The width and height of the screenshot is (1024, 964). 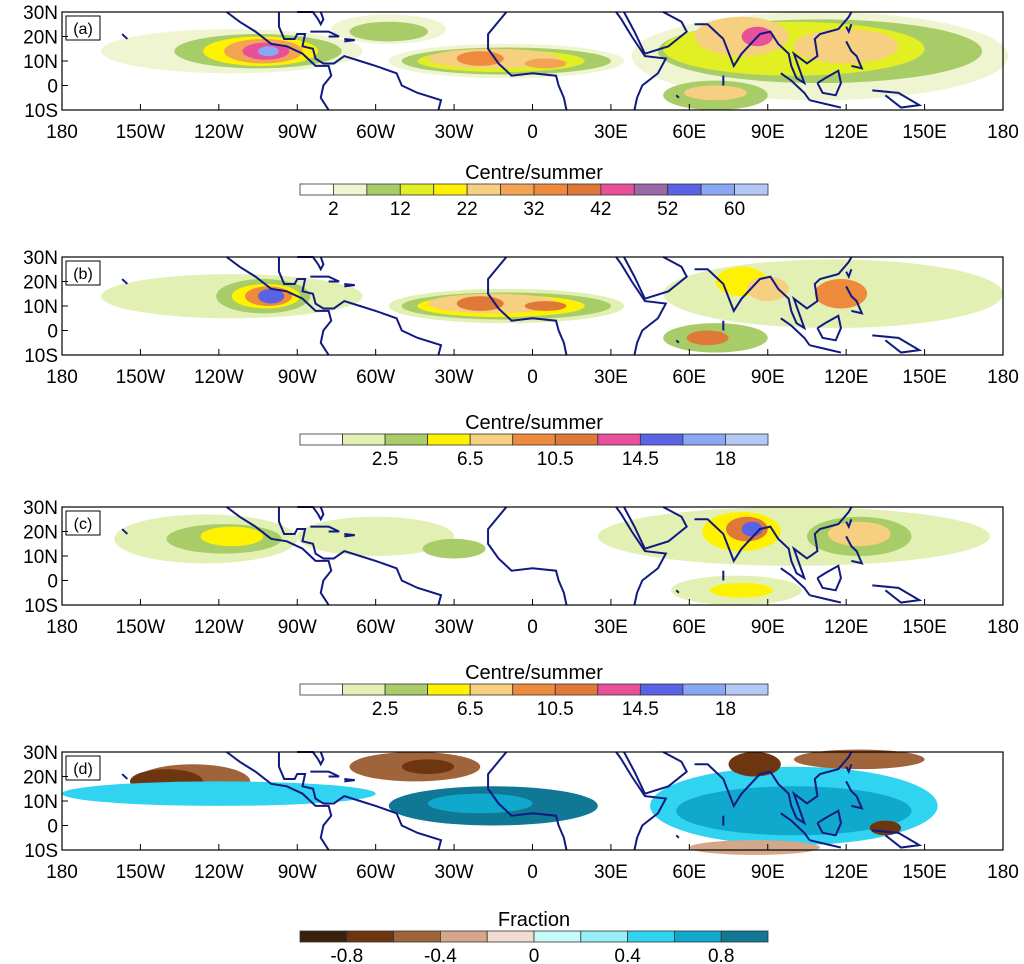 I want to click on lon-label: 30E, so click(x=611, y=132).